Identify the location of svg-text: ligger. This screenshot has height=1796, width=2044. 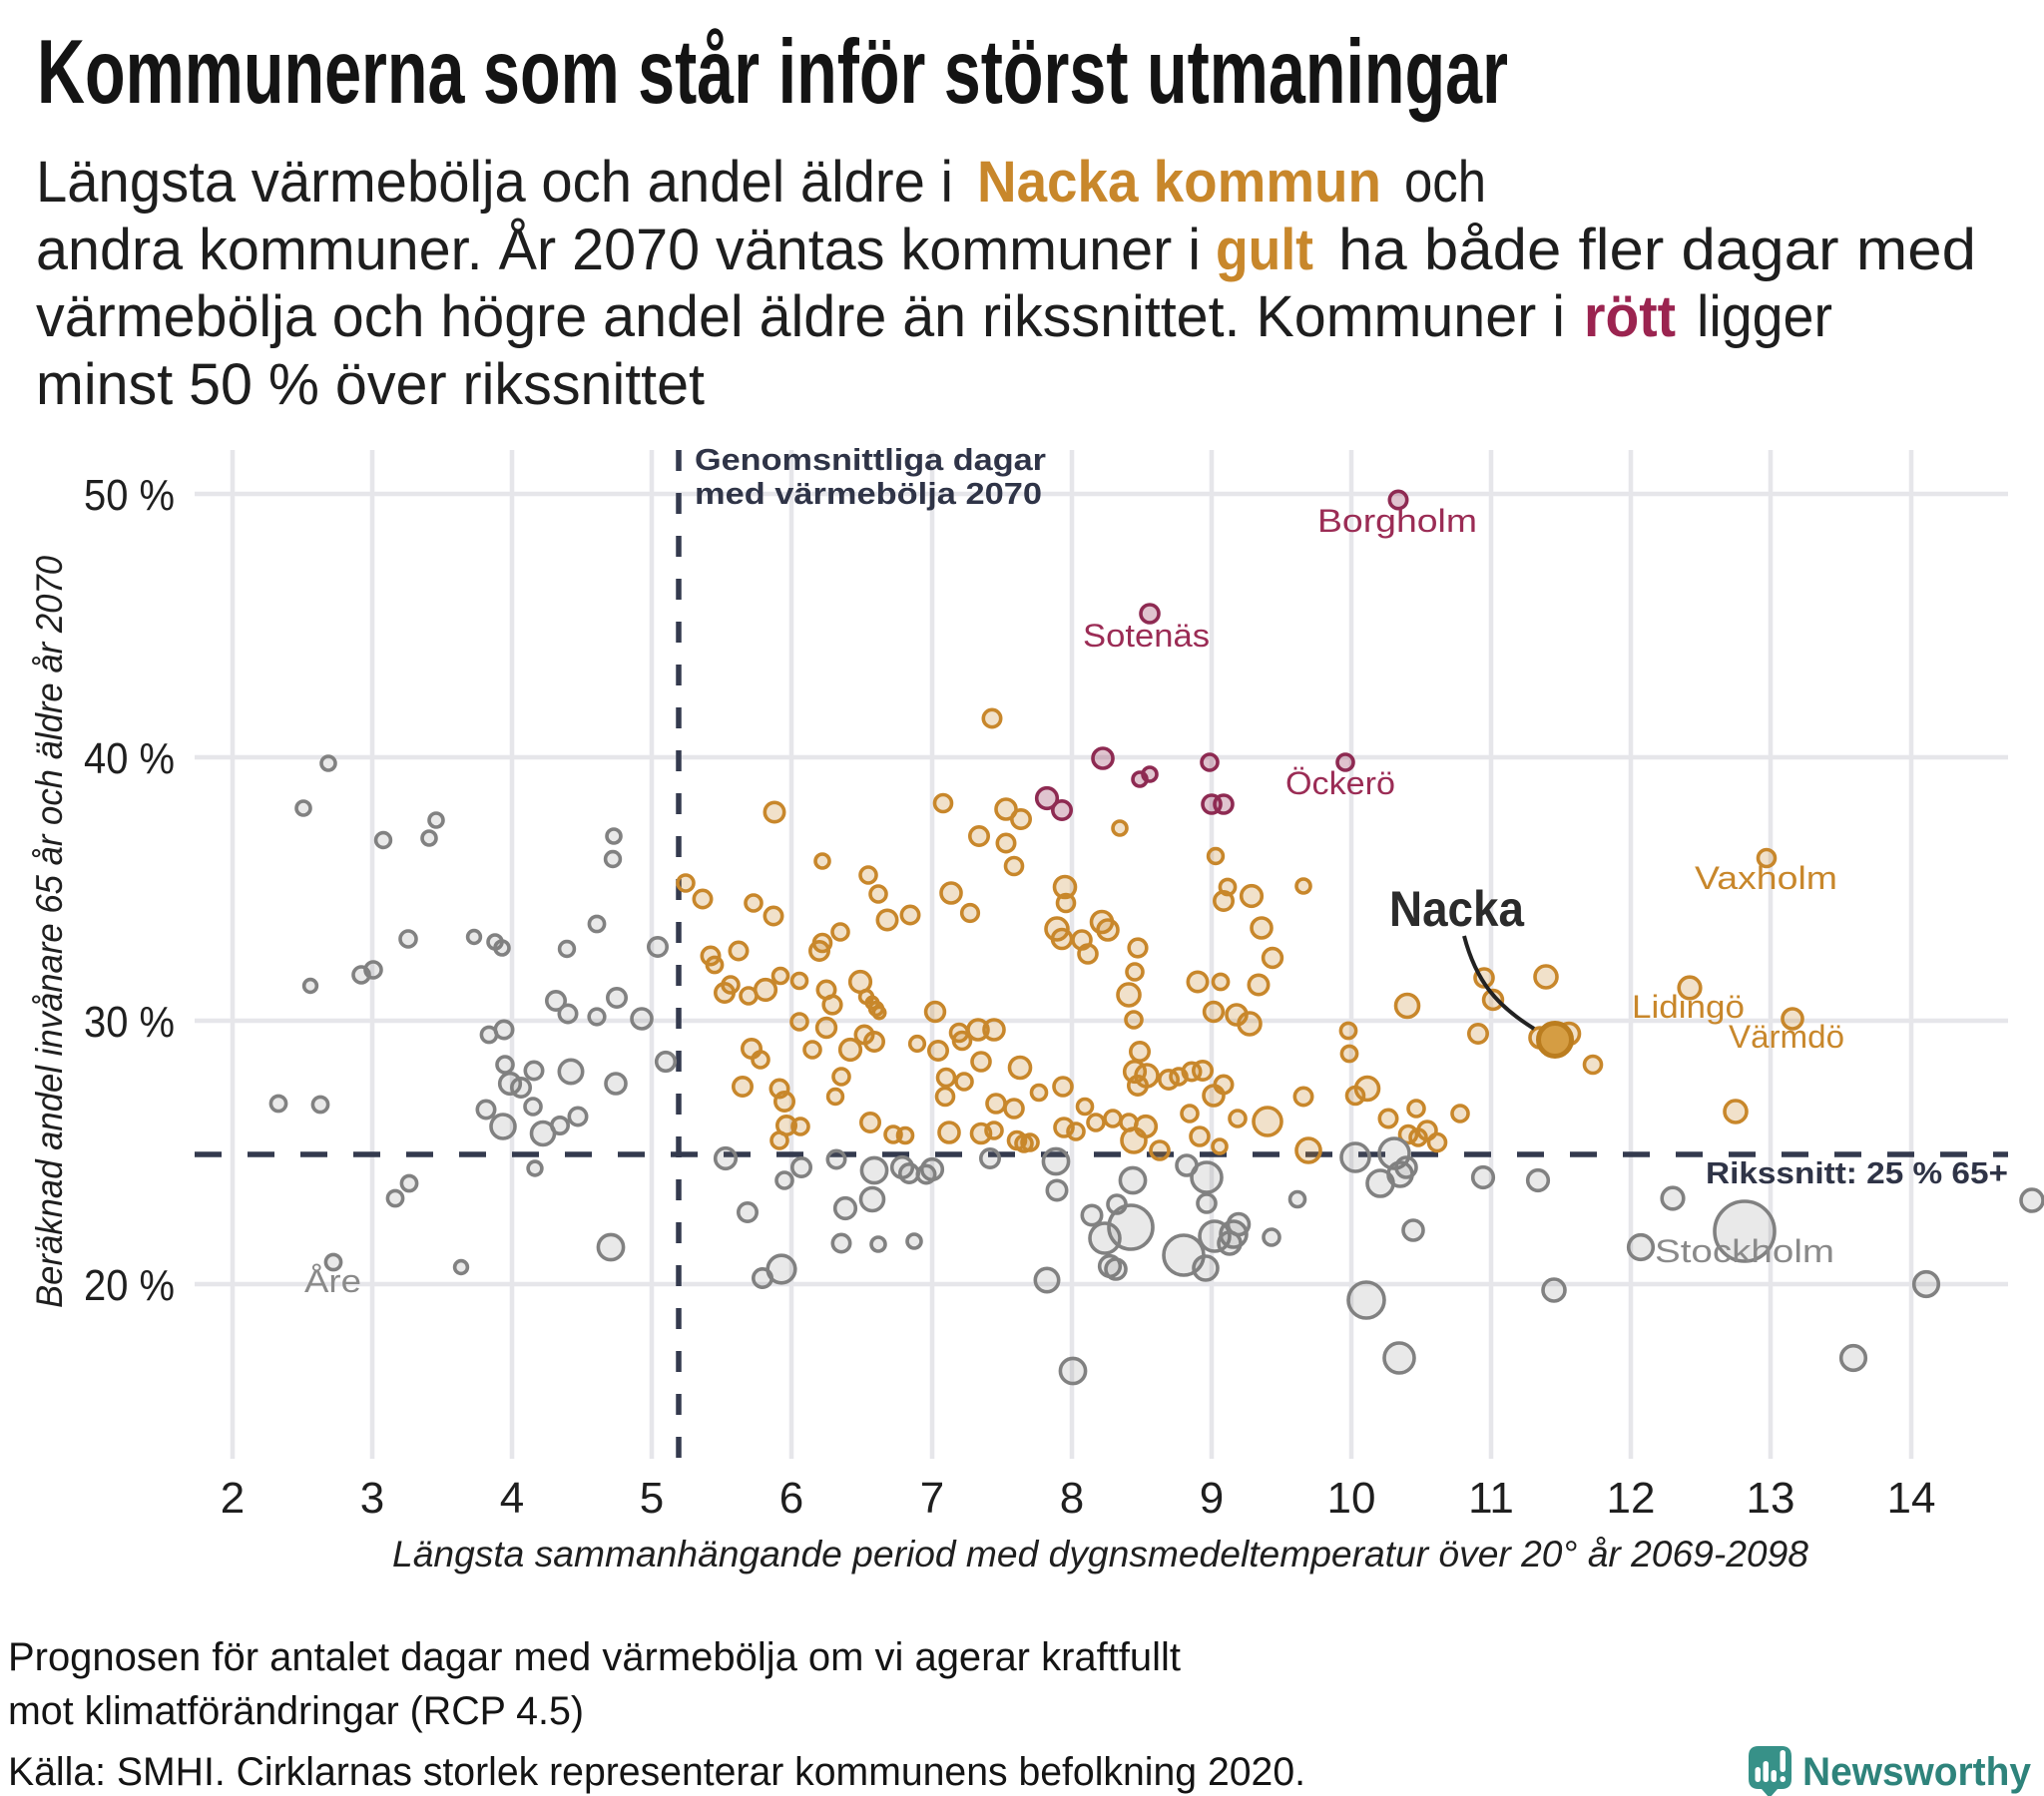
(1764, 316).